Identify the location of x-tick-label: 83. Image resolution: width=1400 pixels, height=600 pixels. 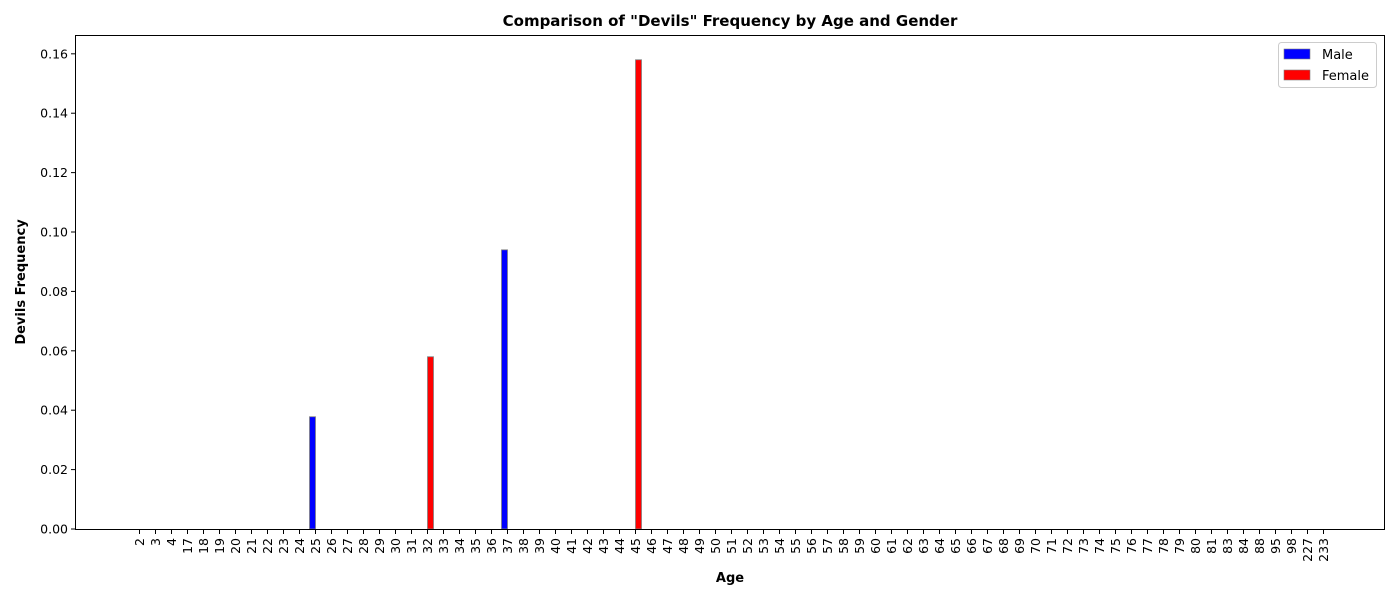
(1227, 546).